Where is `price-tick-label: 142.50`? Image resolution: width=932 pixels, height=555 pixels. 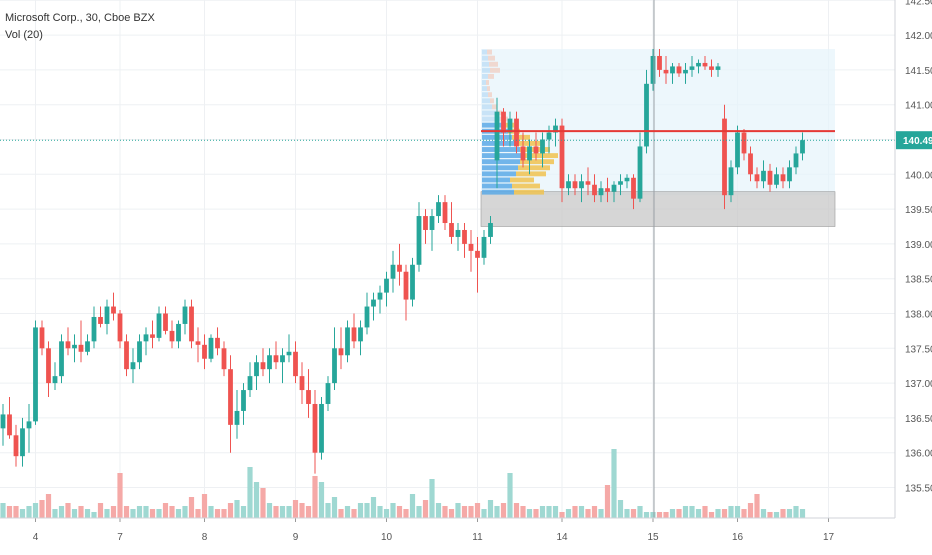 price-tick-label: 142.50 is located at coordinates (918, 3).